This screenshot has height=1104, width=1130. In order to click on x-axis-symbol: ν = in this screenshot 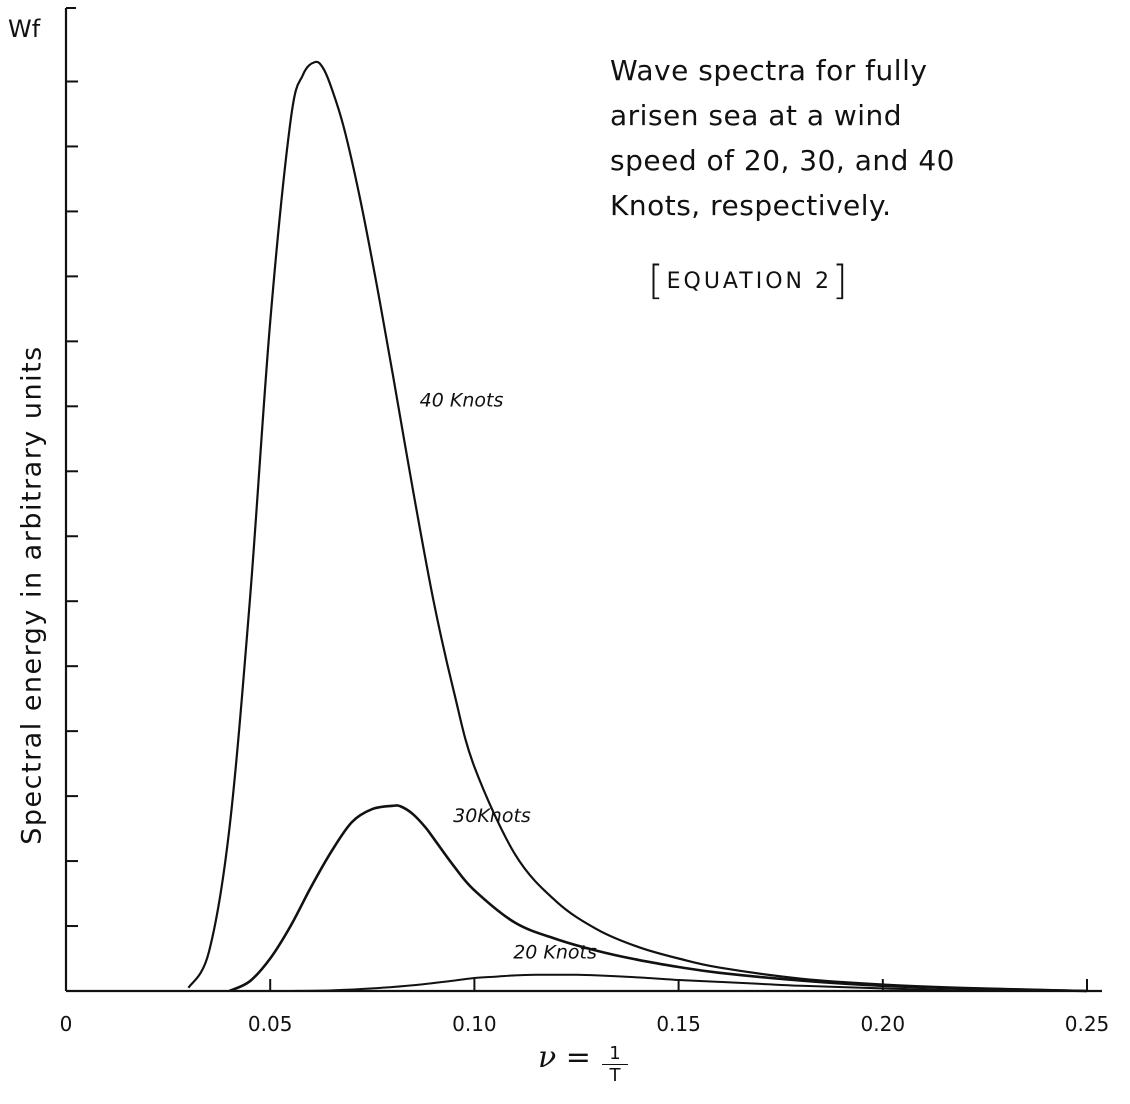, I will do `click(564, 1057)`.